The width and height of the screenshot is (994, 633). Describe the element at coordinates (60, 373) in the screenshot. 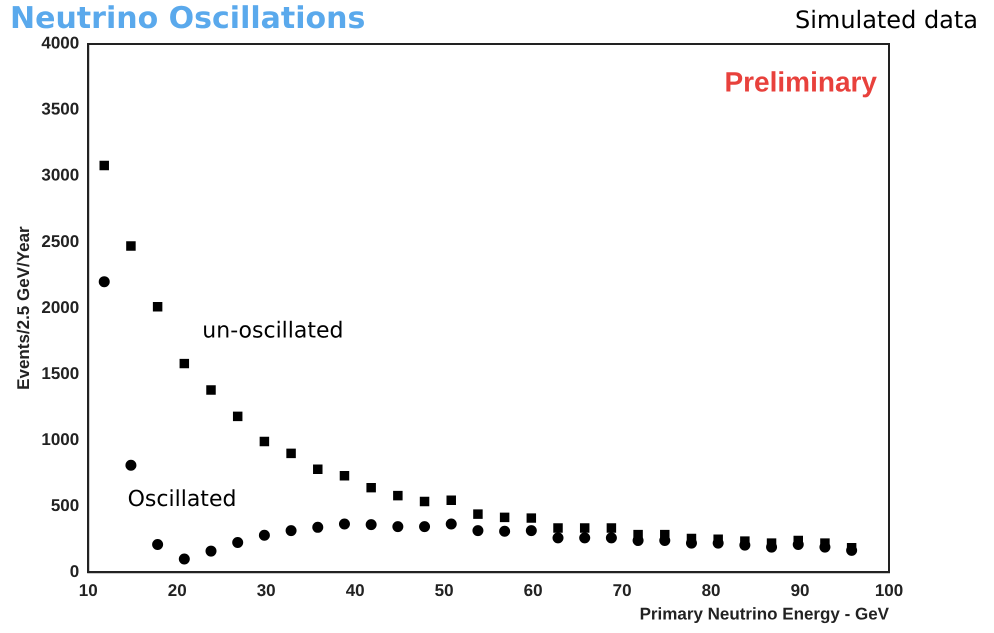

I see `y-tick-label: 1500` at that location.